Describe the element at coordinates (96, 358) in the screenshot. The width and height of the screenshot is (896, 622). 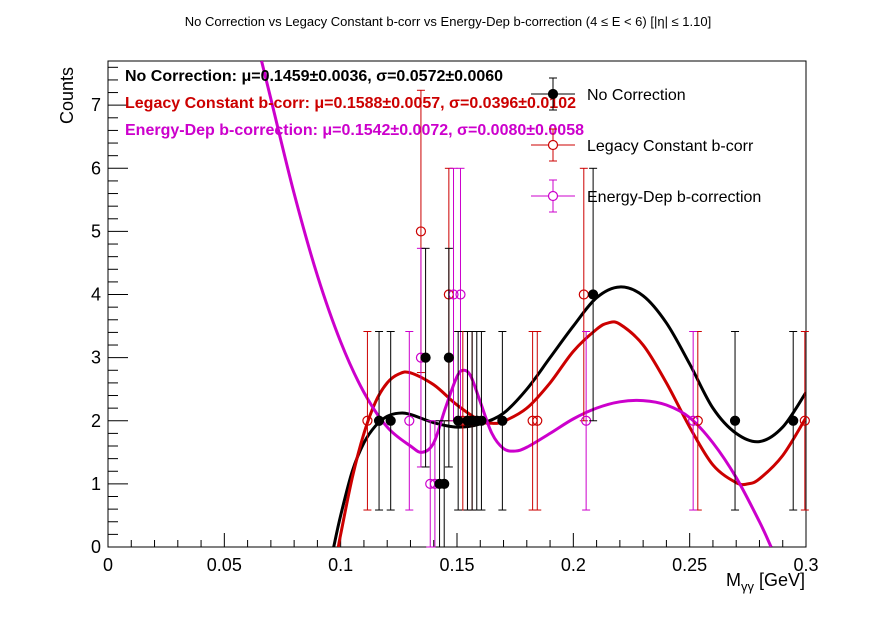
I see `y-tick-label: 3` at that location.